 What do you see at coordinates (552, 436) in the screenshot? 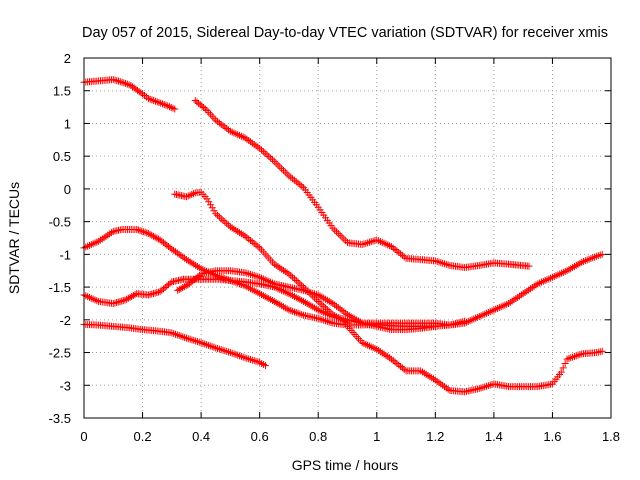
I see `x-tick-label: 1.6` at bounding box center [552, 436].